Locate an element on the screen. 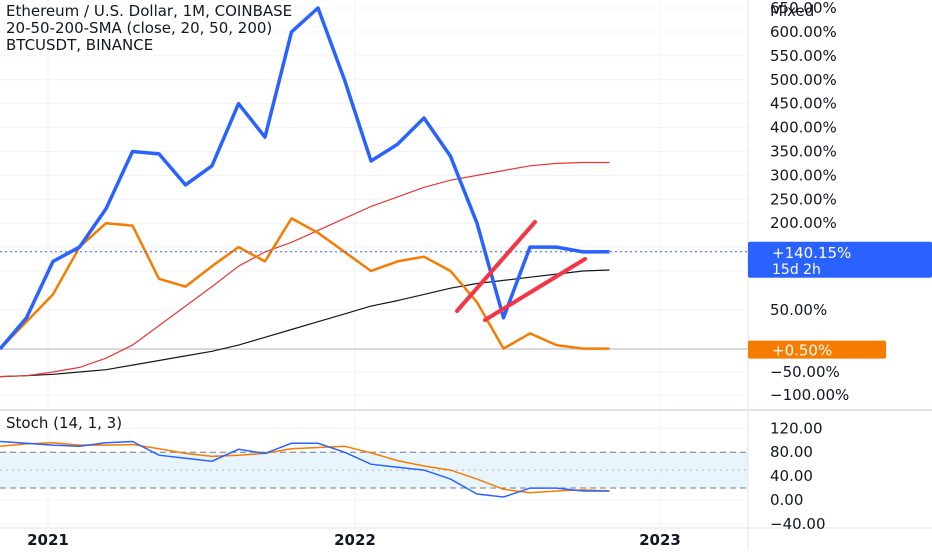  stoch-tick-label: 40.00 is located at coordinates (791, 476).